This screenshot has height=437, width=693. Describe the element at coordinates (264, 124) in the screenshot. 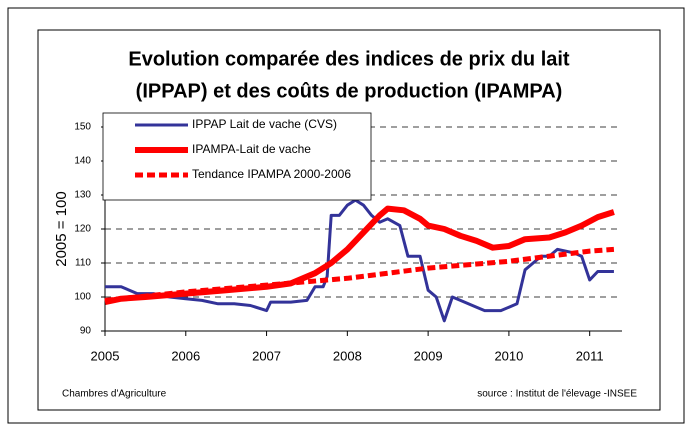

I see `legend-label: IPPAP Lait de vache (CVS)` at that location.